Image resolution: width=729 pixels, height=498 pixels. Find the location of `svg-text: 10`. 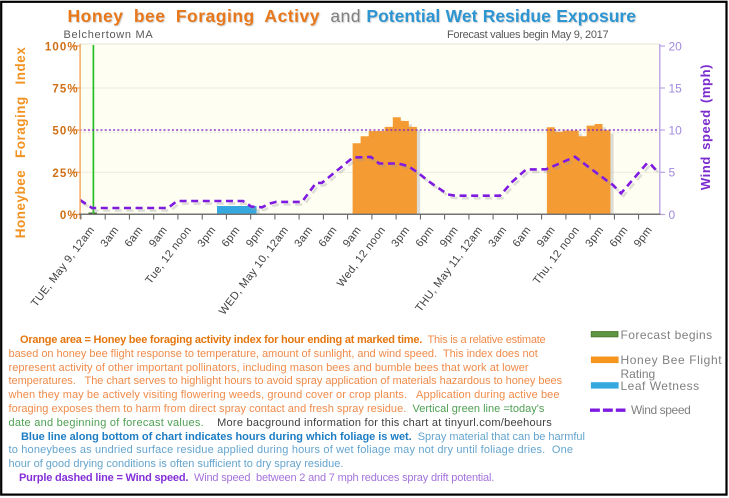

svg-text: 10 is located at coordinates (676, 130).